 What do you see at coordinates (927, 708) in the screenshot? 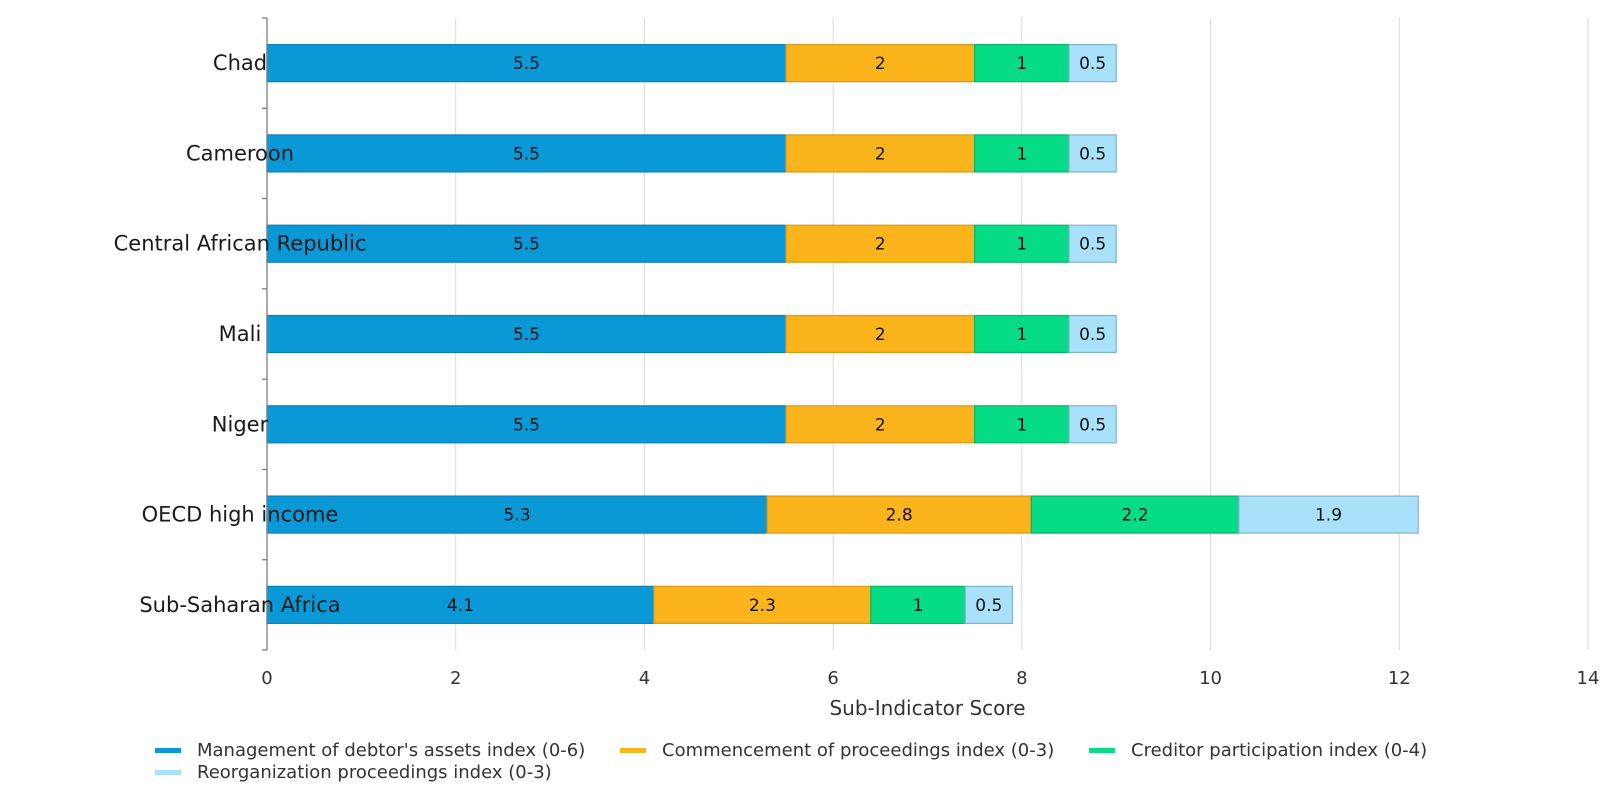
I see `x-axis-label: Sub-Indicator Score` at bounding box center [927, 708].